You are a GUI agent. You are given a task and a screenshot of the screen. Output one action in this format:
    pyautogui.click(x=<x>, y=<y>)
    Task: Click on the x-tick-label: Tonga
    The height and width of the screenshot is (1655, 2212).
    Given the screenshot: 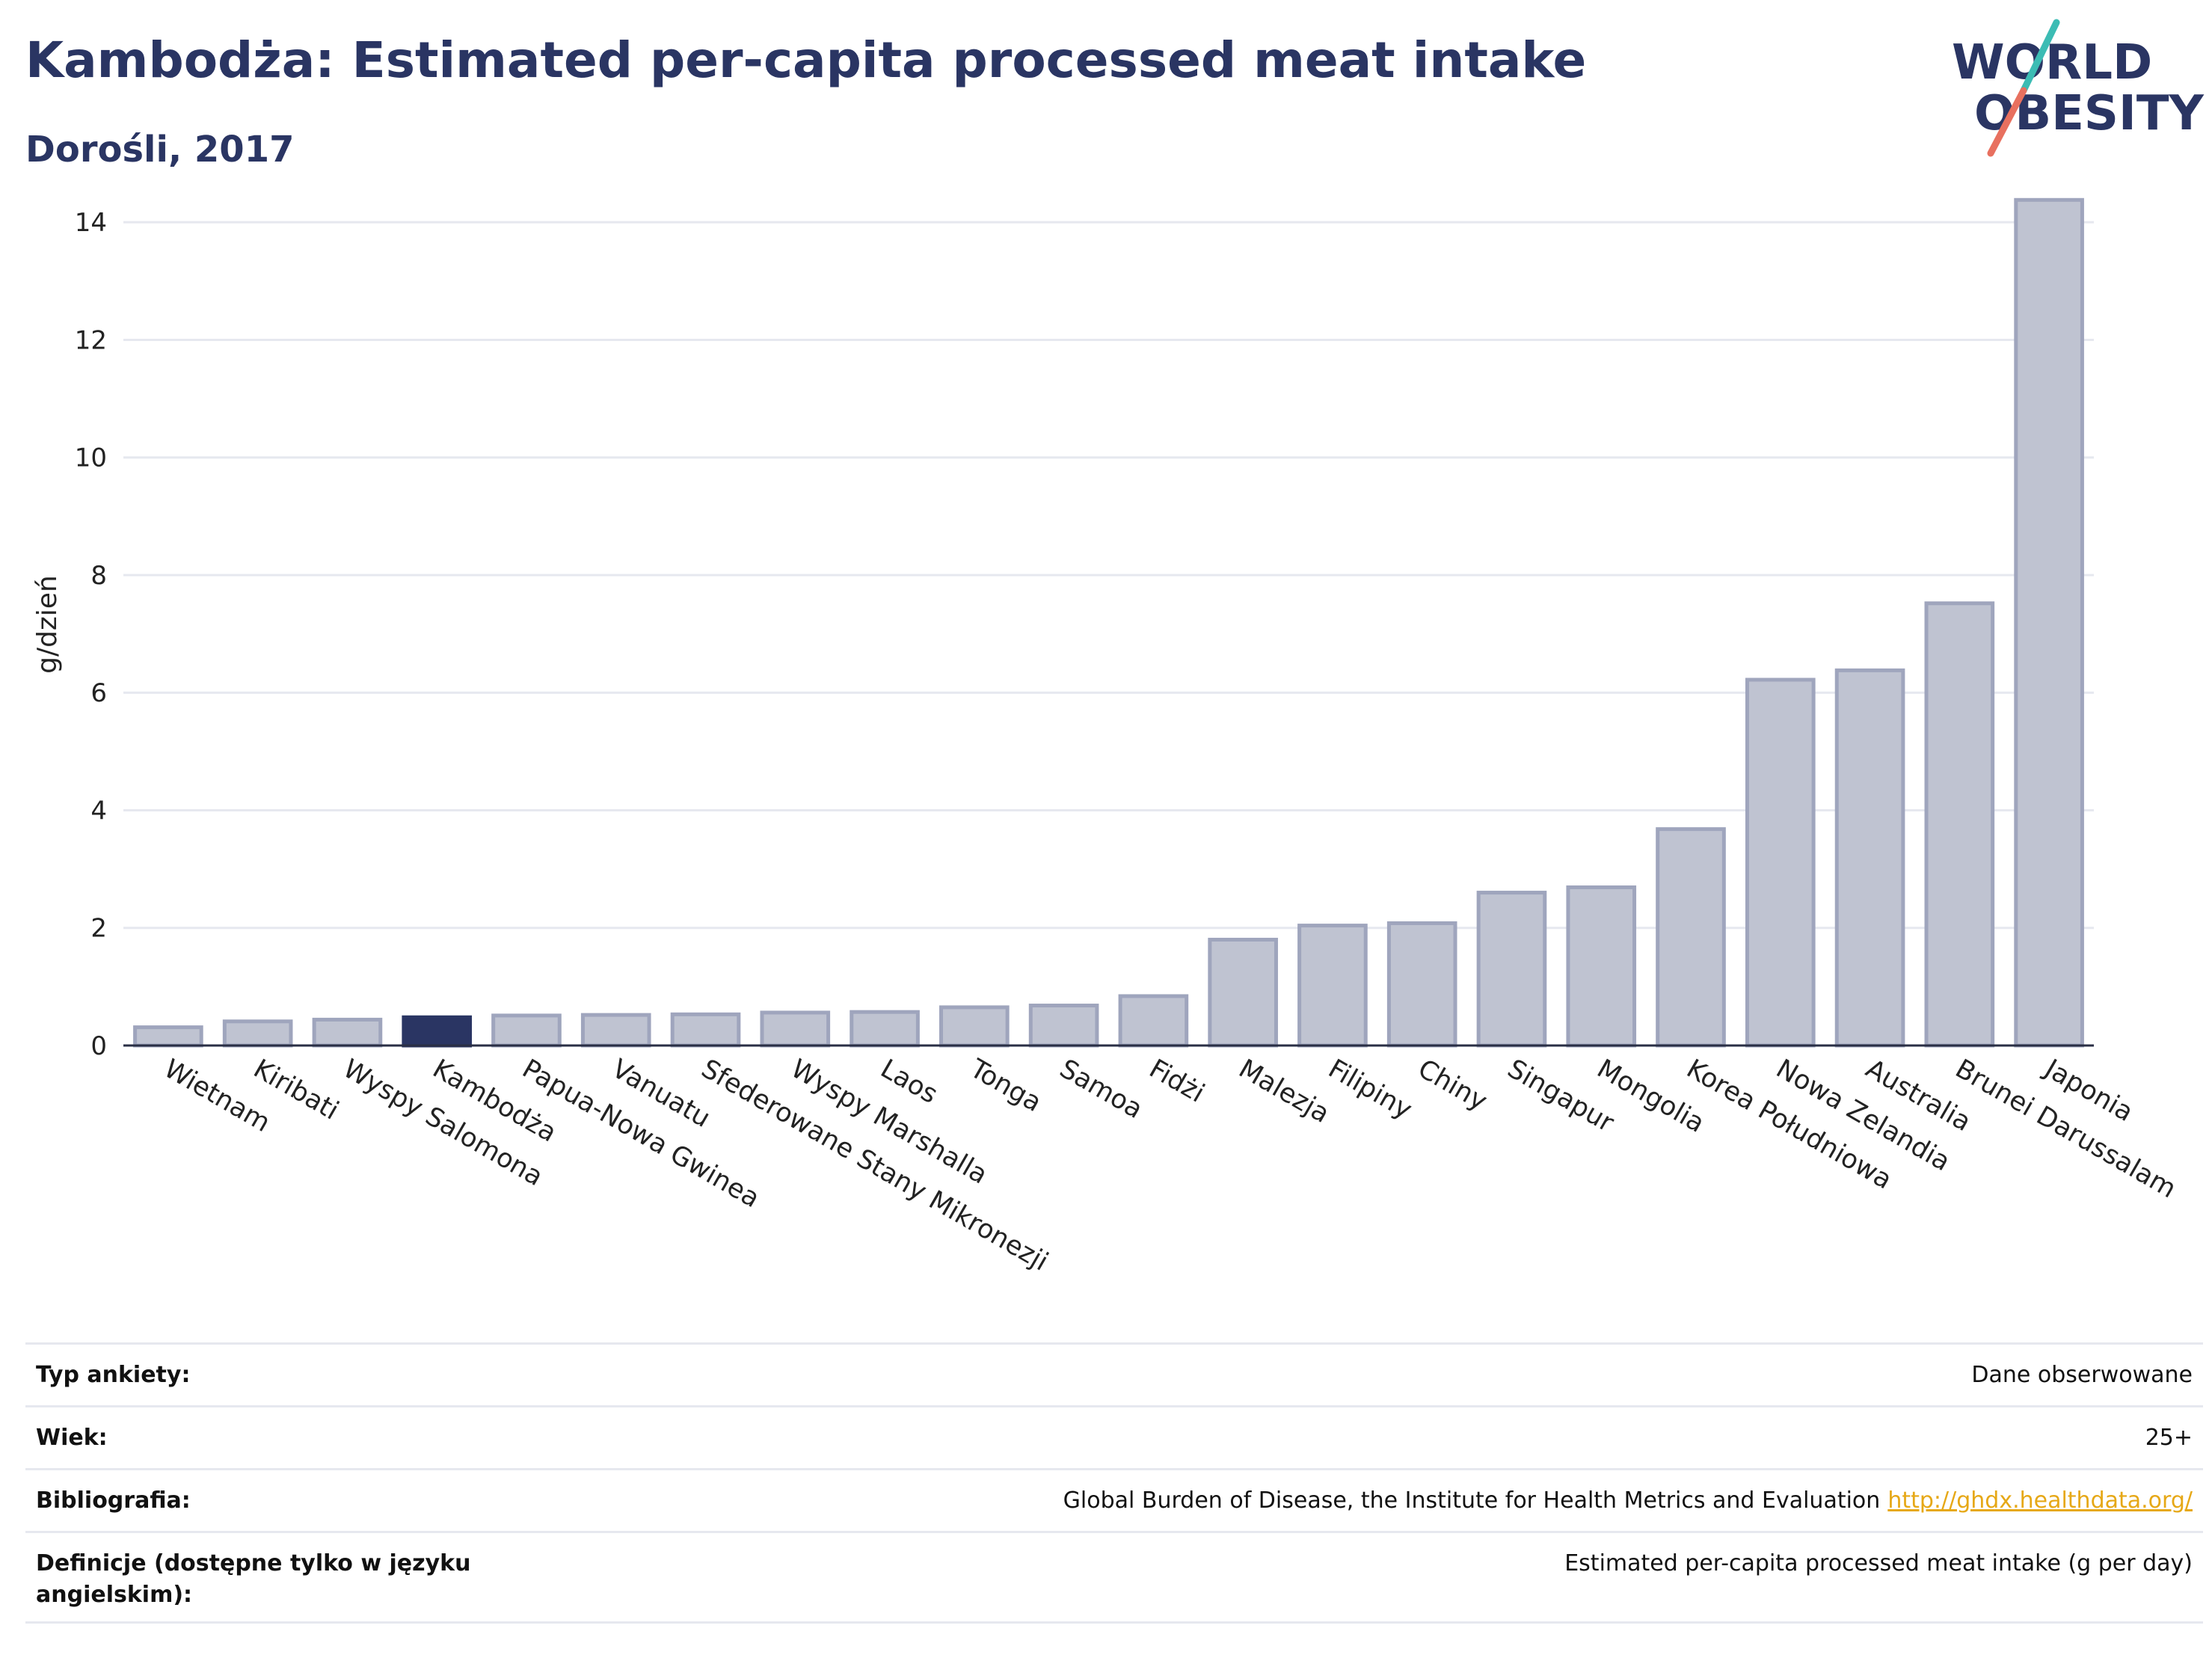 What is the action you would take?
    pyautogui.click(x=1005, y=1086)
    